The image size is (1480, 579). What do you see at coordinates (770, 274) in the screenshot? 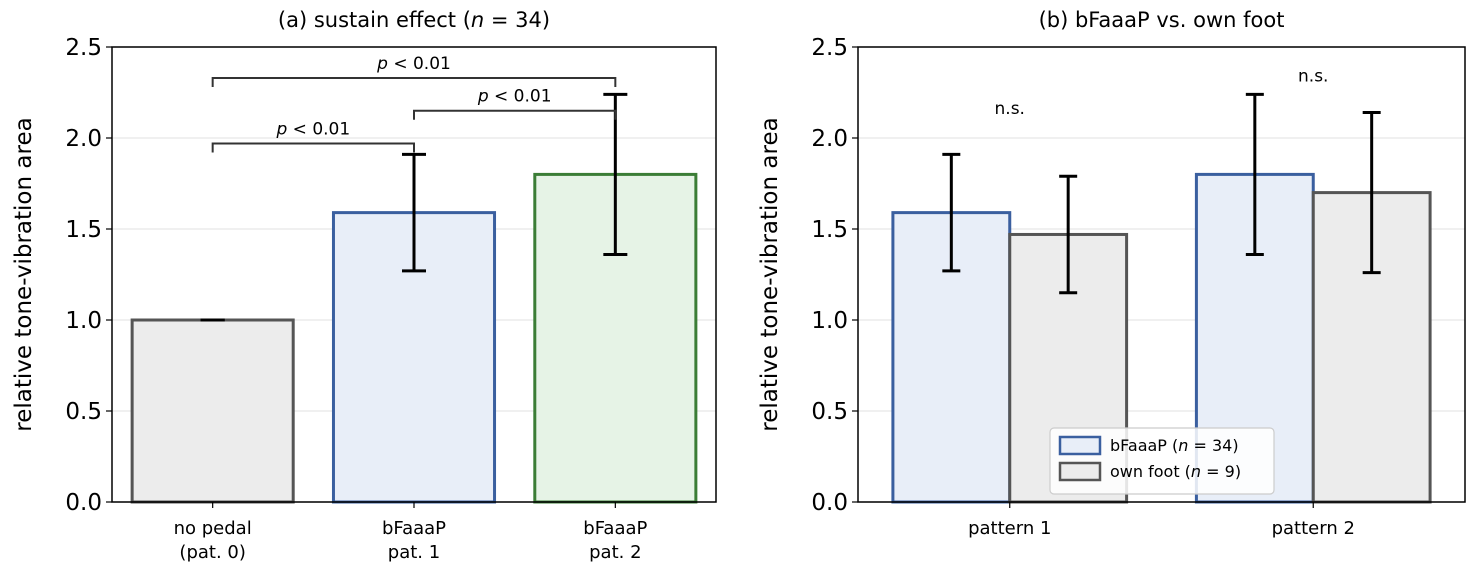
I see `panel-b-ylabel: relative tone-vibration area` at bounding box center [770, 274].